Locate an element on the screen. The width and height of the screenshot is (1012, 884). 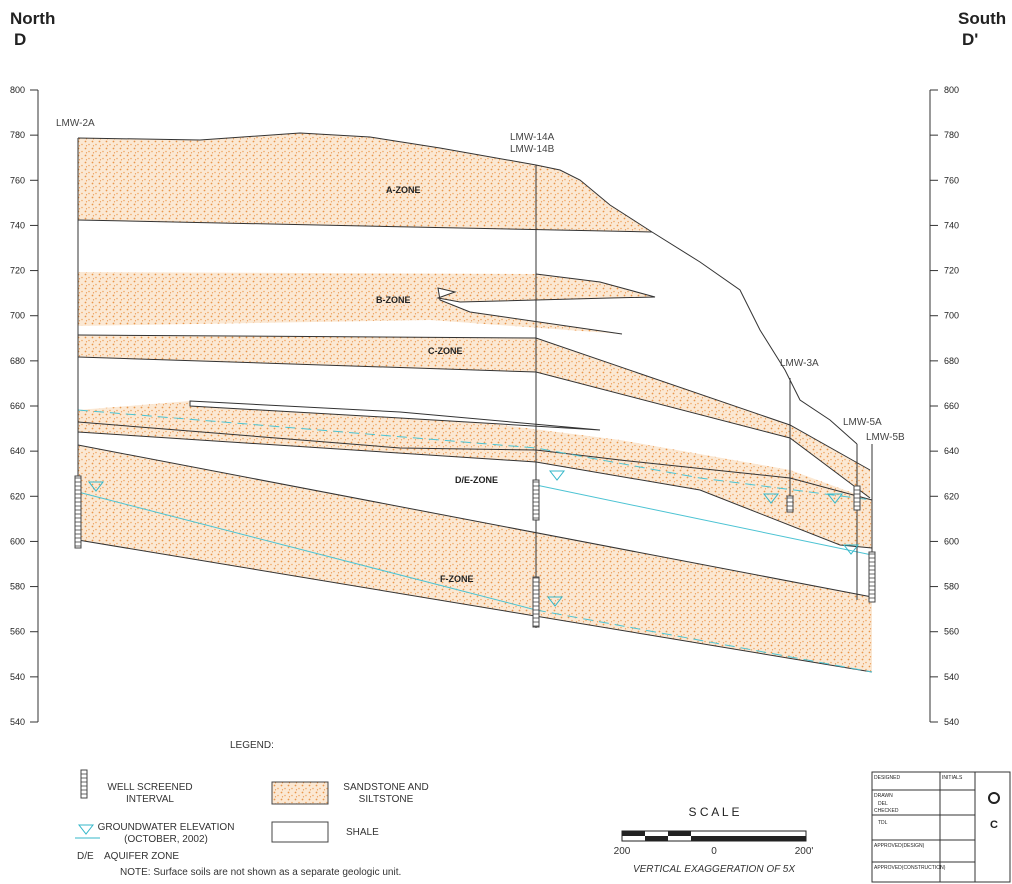
legend-text: WELL SCREENED is located at coordinates (149, 787).